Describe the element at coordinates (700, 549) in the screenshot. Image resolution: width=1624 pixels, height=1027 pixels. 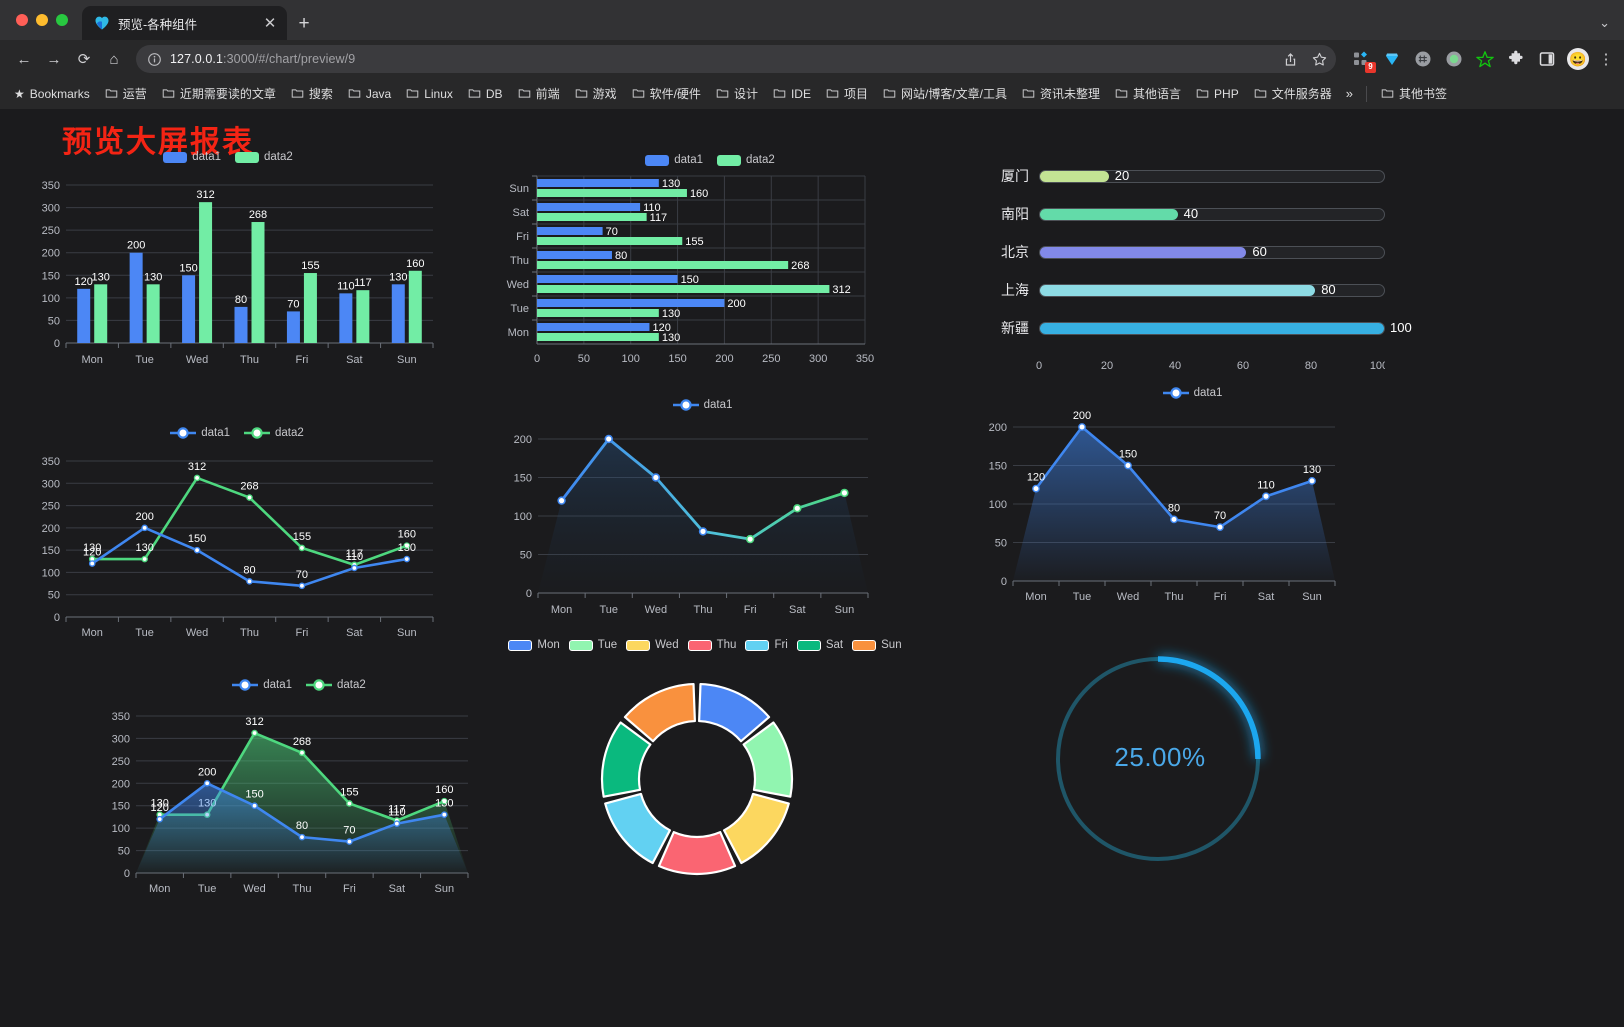
I see `chart-line-gradient: data1 0 50 100 150 200 Mon Tue Wed Thu Fri Sat Sun` at that location.